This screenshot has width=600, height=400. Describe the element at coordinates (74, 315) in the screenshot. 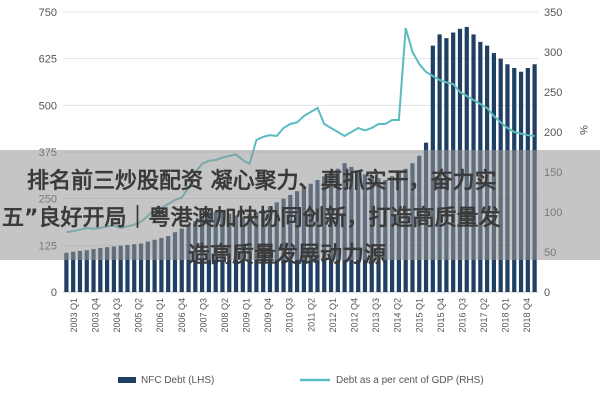

I see `x-tick-label: 2003 Q1` at that location.